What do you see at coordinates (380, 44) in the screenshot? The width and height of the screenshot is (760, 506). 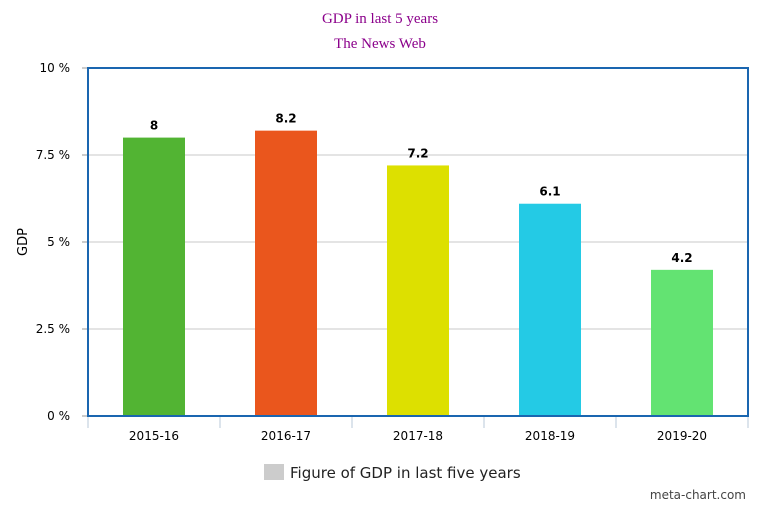 I see `chart-subtitle: The News Web` at bounding box center [380, 44].